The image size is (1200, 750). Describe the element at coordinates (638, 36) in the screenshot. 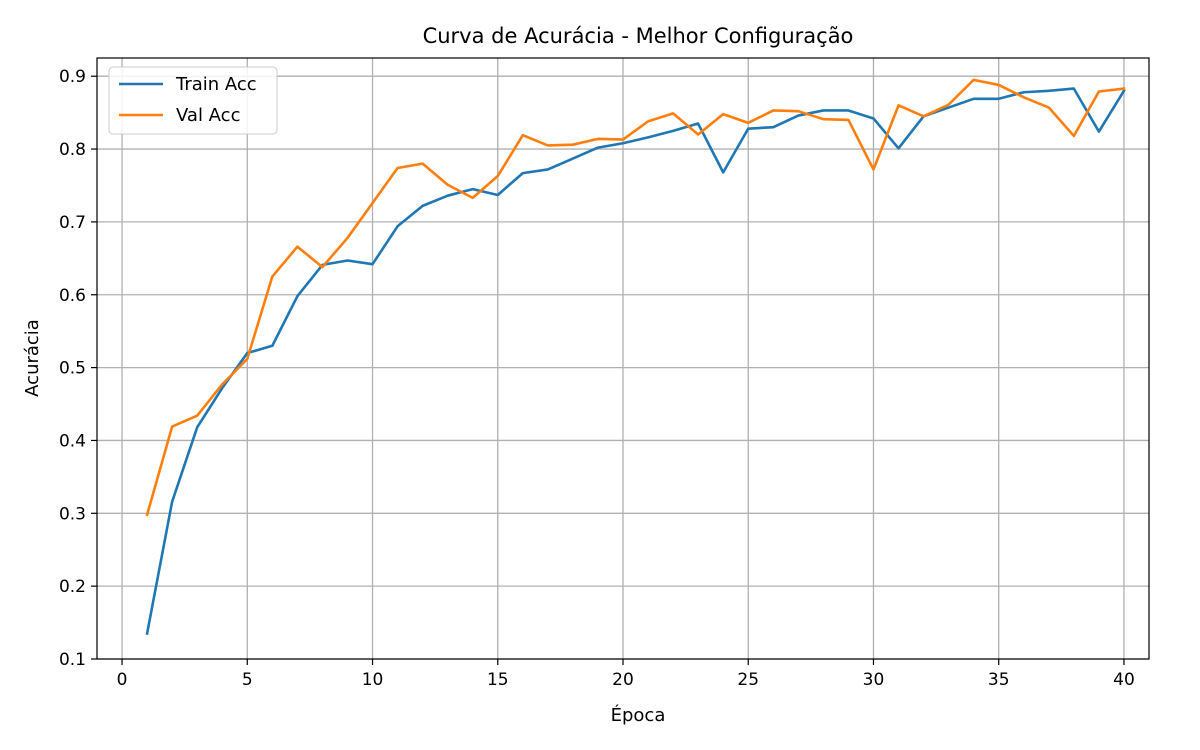

I see `chart-title: Curva de Acurácia - Melhor Configuração` at that location.